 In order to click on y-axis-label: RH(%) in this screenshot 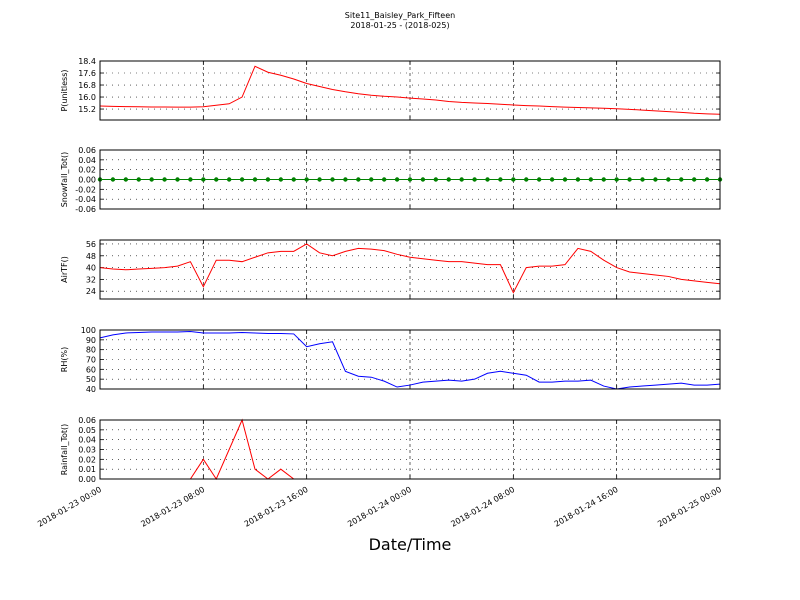, I will do `click(64, 359)`.